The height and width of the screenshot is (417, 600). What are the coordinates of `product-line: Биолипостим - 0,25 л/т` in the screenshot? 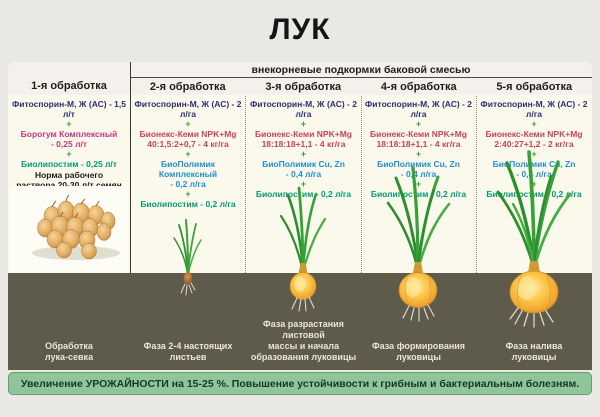 It's located at (69, 164).